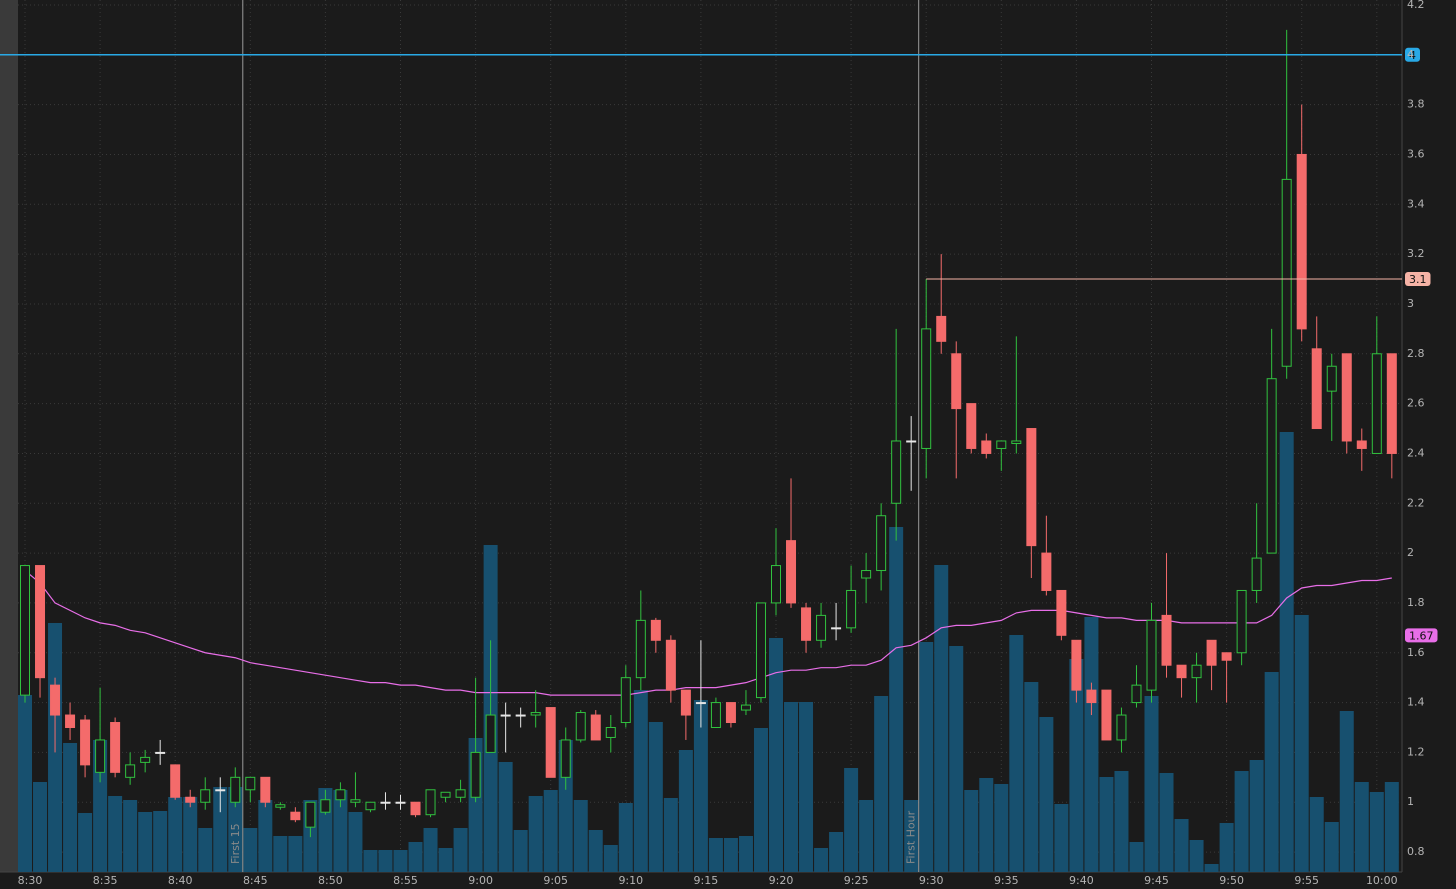 The image size is (1456, 889). I want to click on y-tick-label: 3.8, so click(1416, 104).